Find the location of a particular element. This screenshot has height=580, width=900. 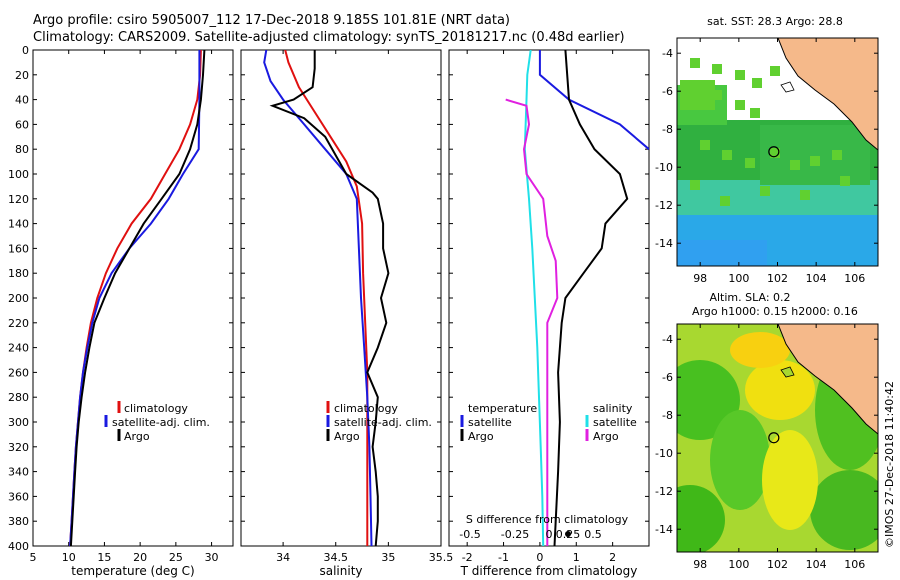

depth-tick-label: 80 is located at coordinates (22, 149).